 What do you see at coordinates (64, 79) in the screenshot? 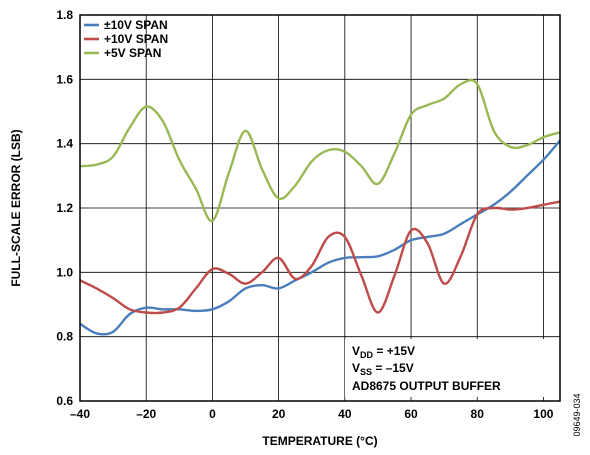
I see `y-tick-label: 1.6` at bounding box center [64, 79].